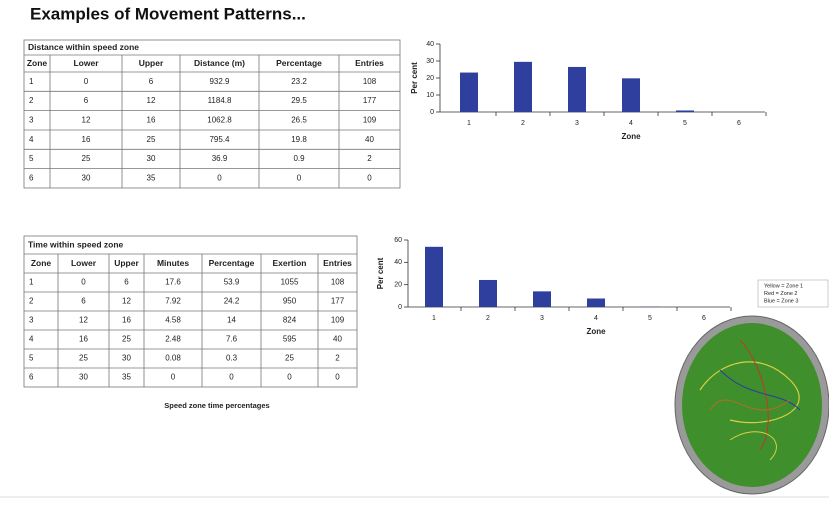  Describe the element at coordinates (231, 320) in the screenshot. I see `table-cell: 14` at that location.